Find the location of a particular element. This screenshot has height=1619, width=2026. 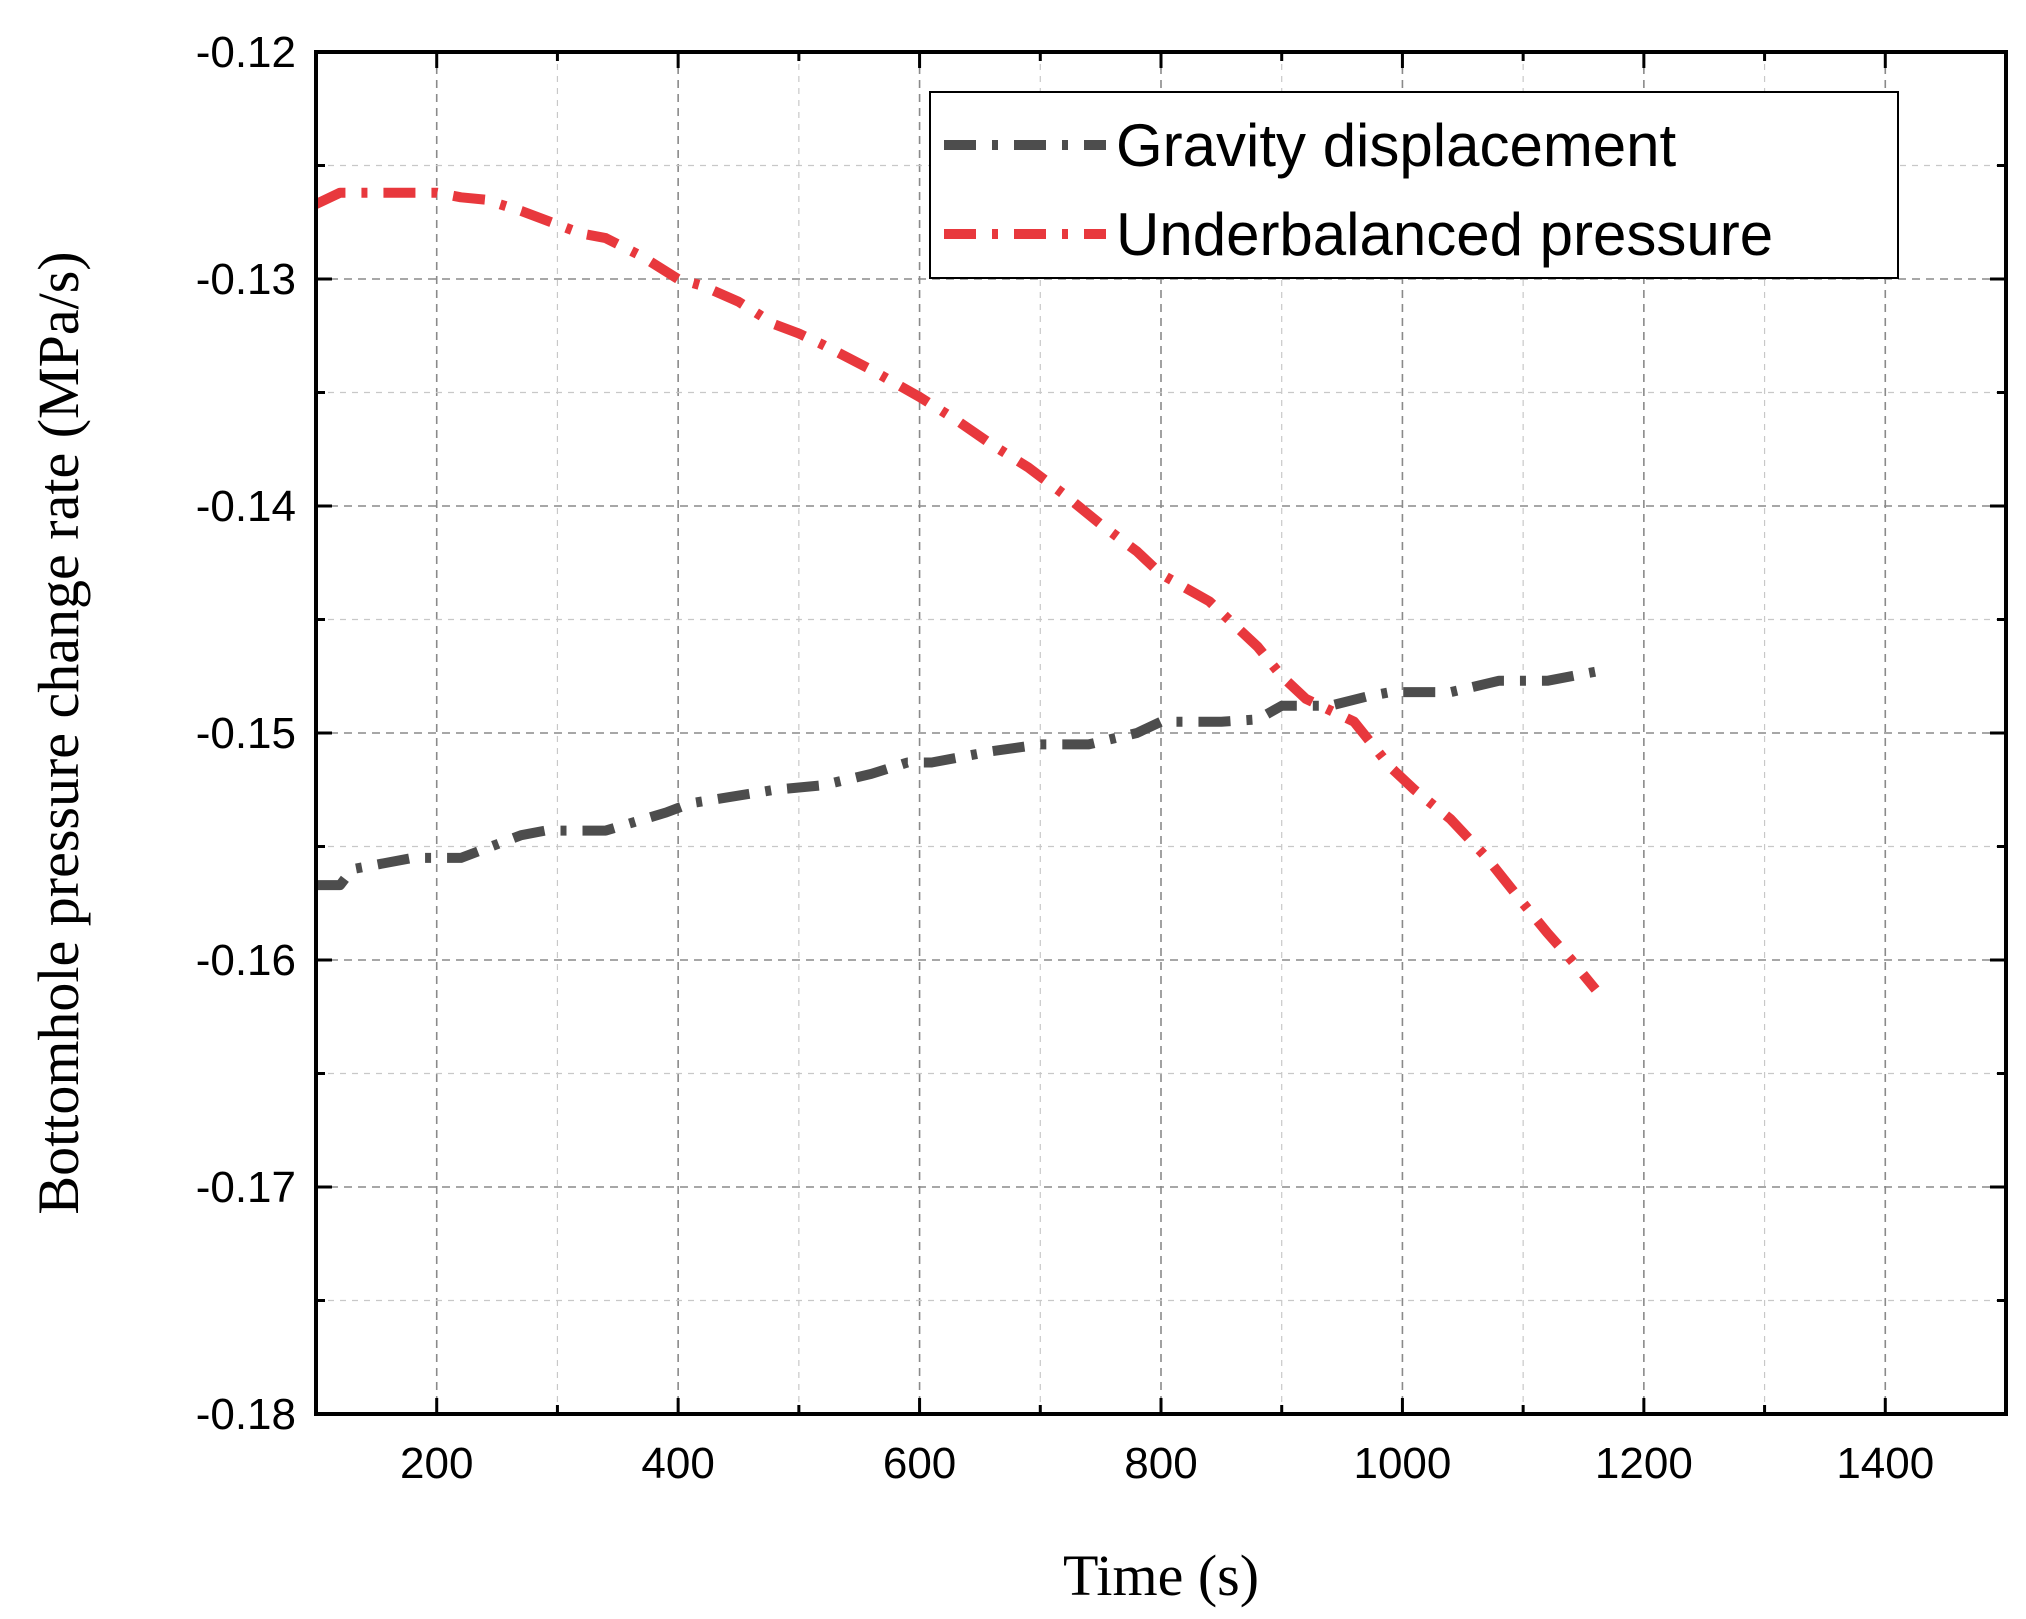

y-tick-label: -0.15 is located at coordinates (246, 733).